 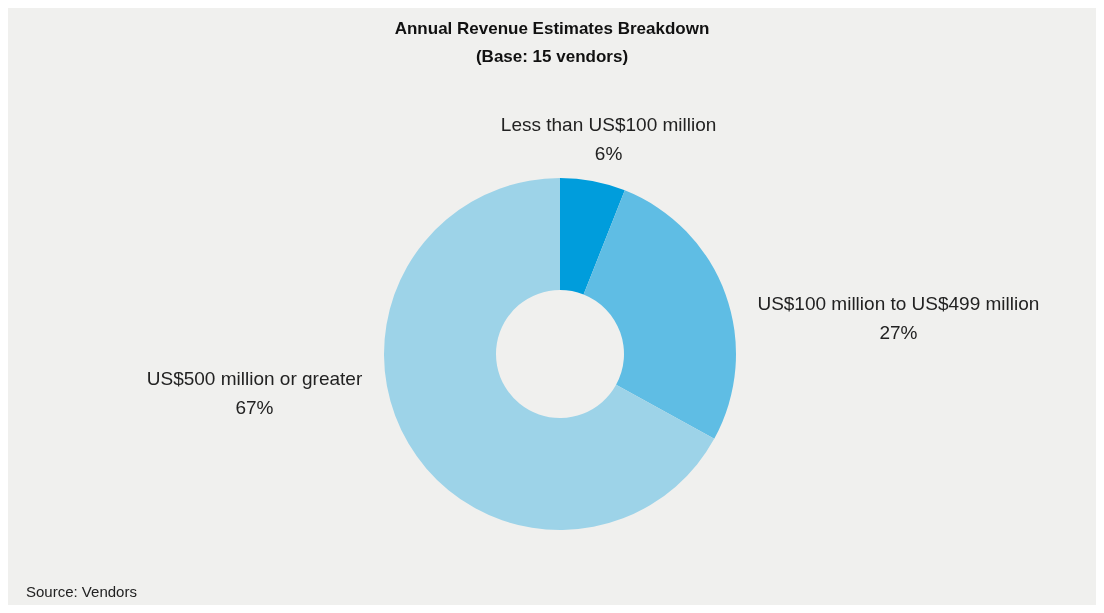 I want to click on data-label: 67%, so click(x=254, y=407).